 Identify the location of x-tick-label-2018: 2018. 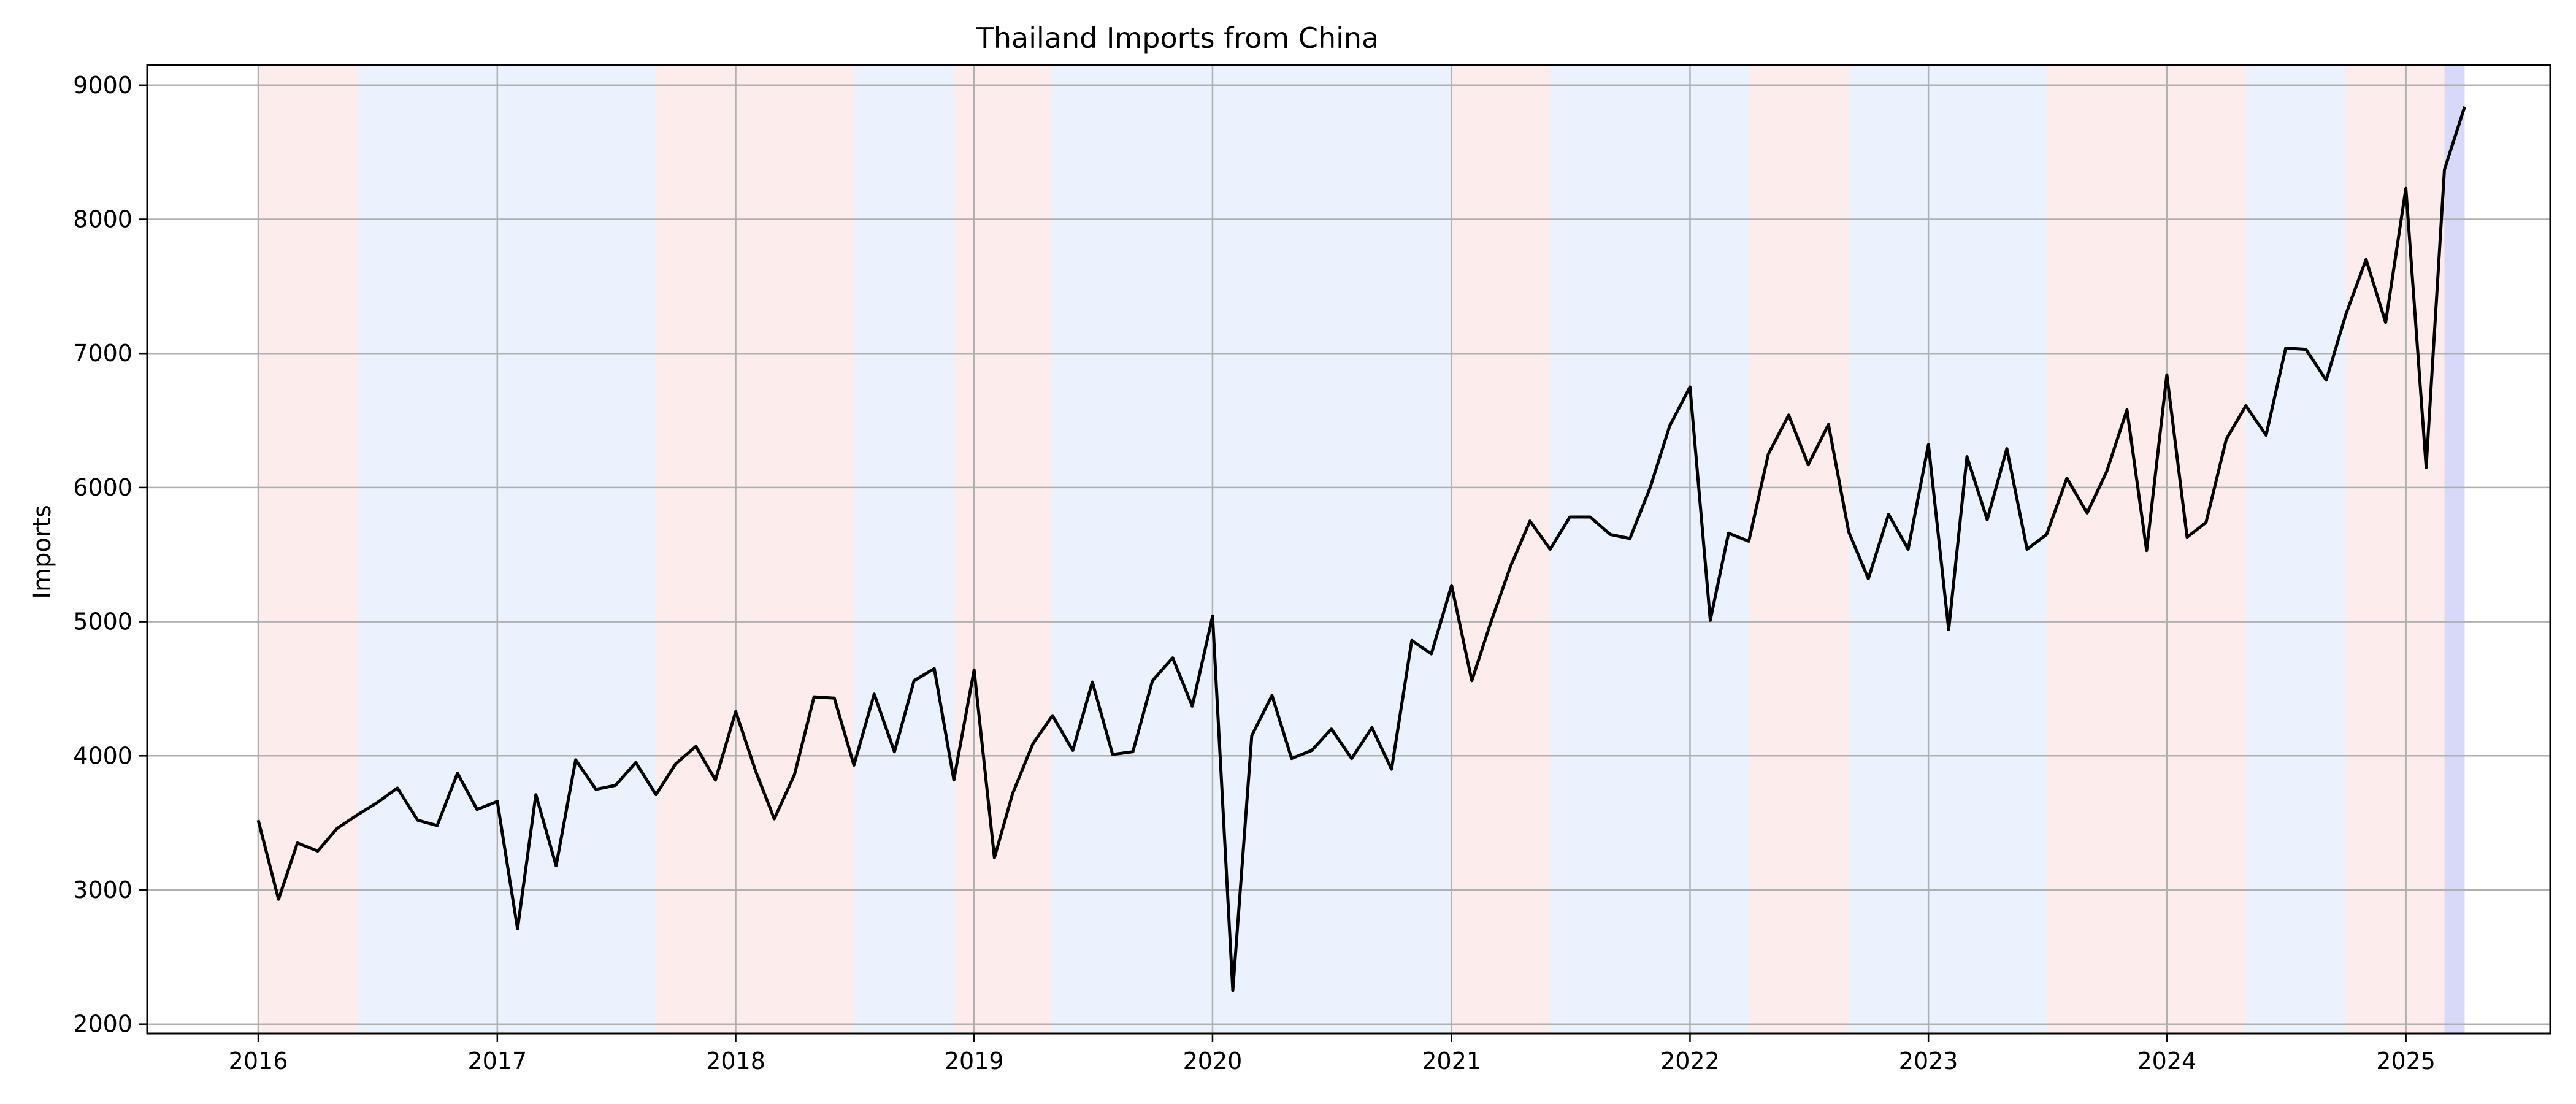
(735, 1061).